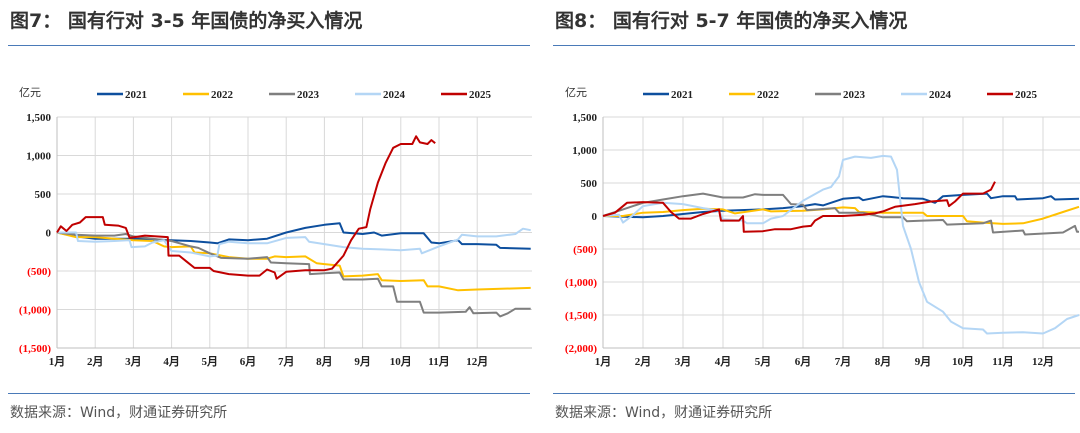 This screenshot has height=433, width=1080. What do you see at coordinates (294, 242) in the screenshot?
I see `series-line-2024` at bounding box center [294, 242].